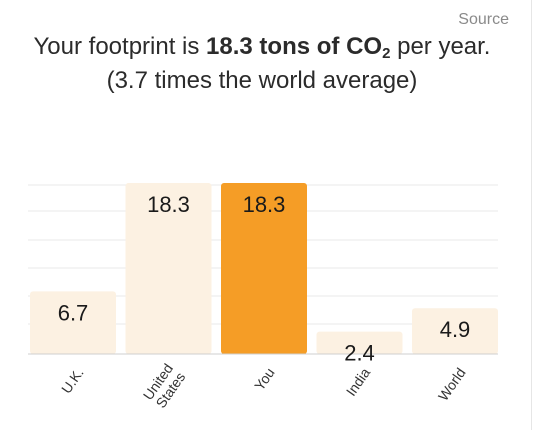 This screenshot has width=535, height=430. I want to click on category-label: You, so click(264, 379).